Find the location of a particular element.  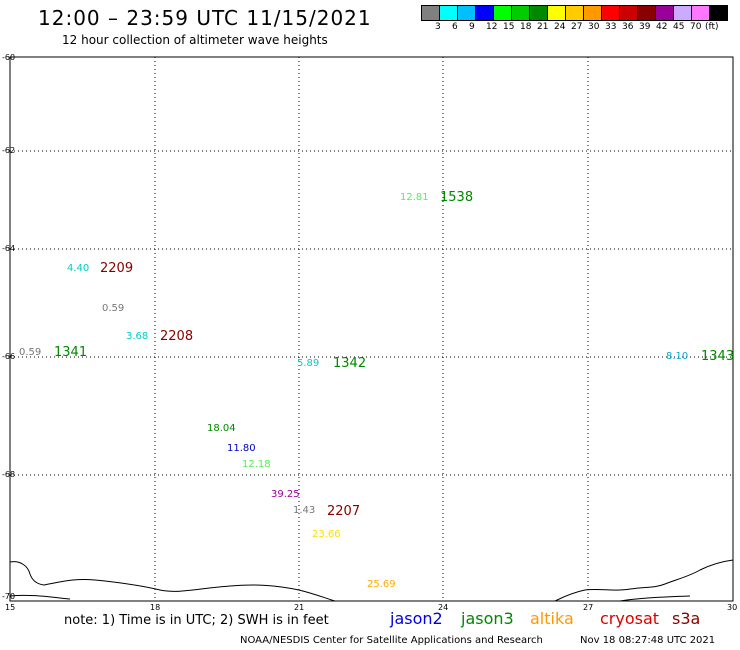

legend-label: 45 is located at coordinates (679, 27).